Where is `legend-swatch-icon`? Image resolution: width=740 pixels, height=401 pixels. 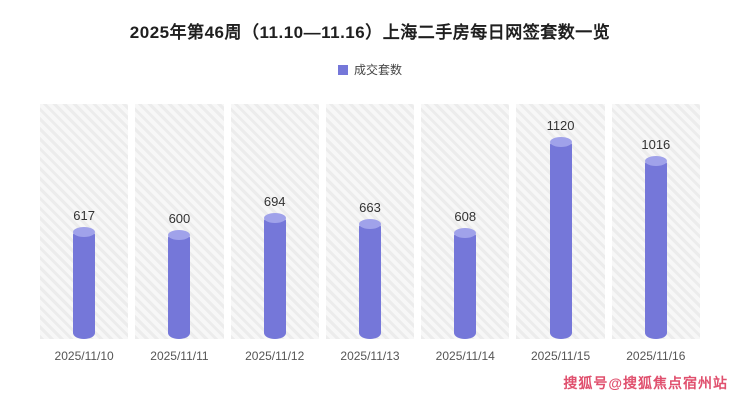
legend-swatch-icon is located at coordinates (342, 69).